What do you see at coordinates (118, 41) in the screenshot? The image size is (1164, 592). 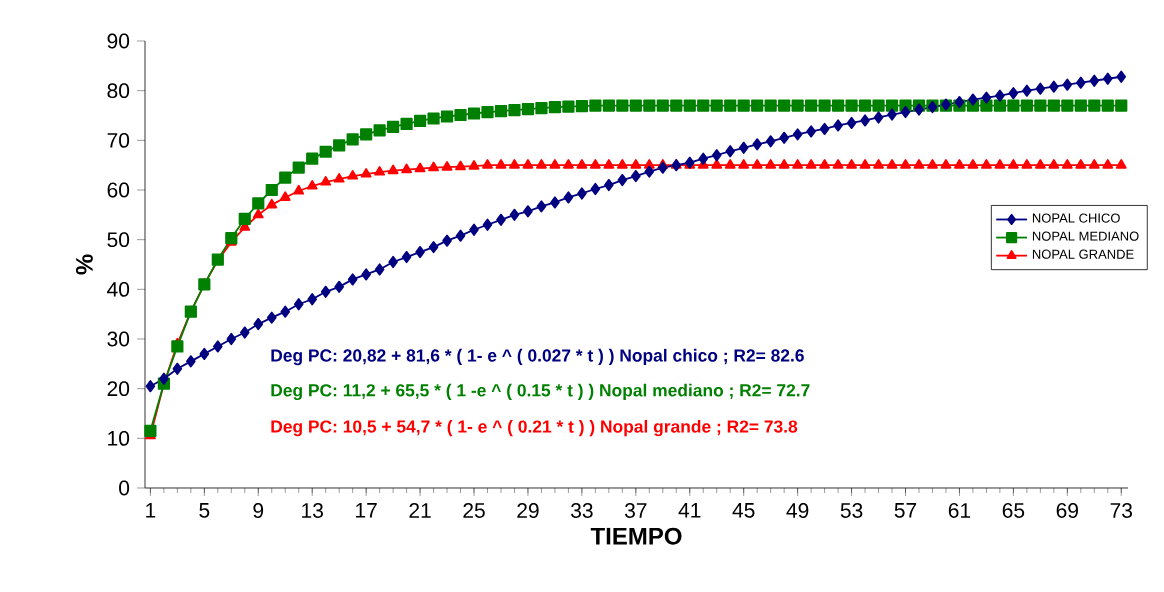 I see `y-tick-label: 90` at bounding box center [118, 41].